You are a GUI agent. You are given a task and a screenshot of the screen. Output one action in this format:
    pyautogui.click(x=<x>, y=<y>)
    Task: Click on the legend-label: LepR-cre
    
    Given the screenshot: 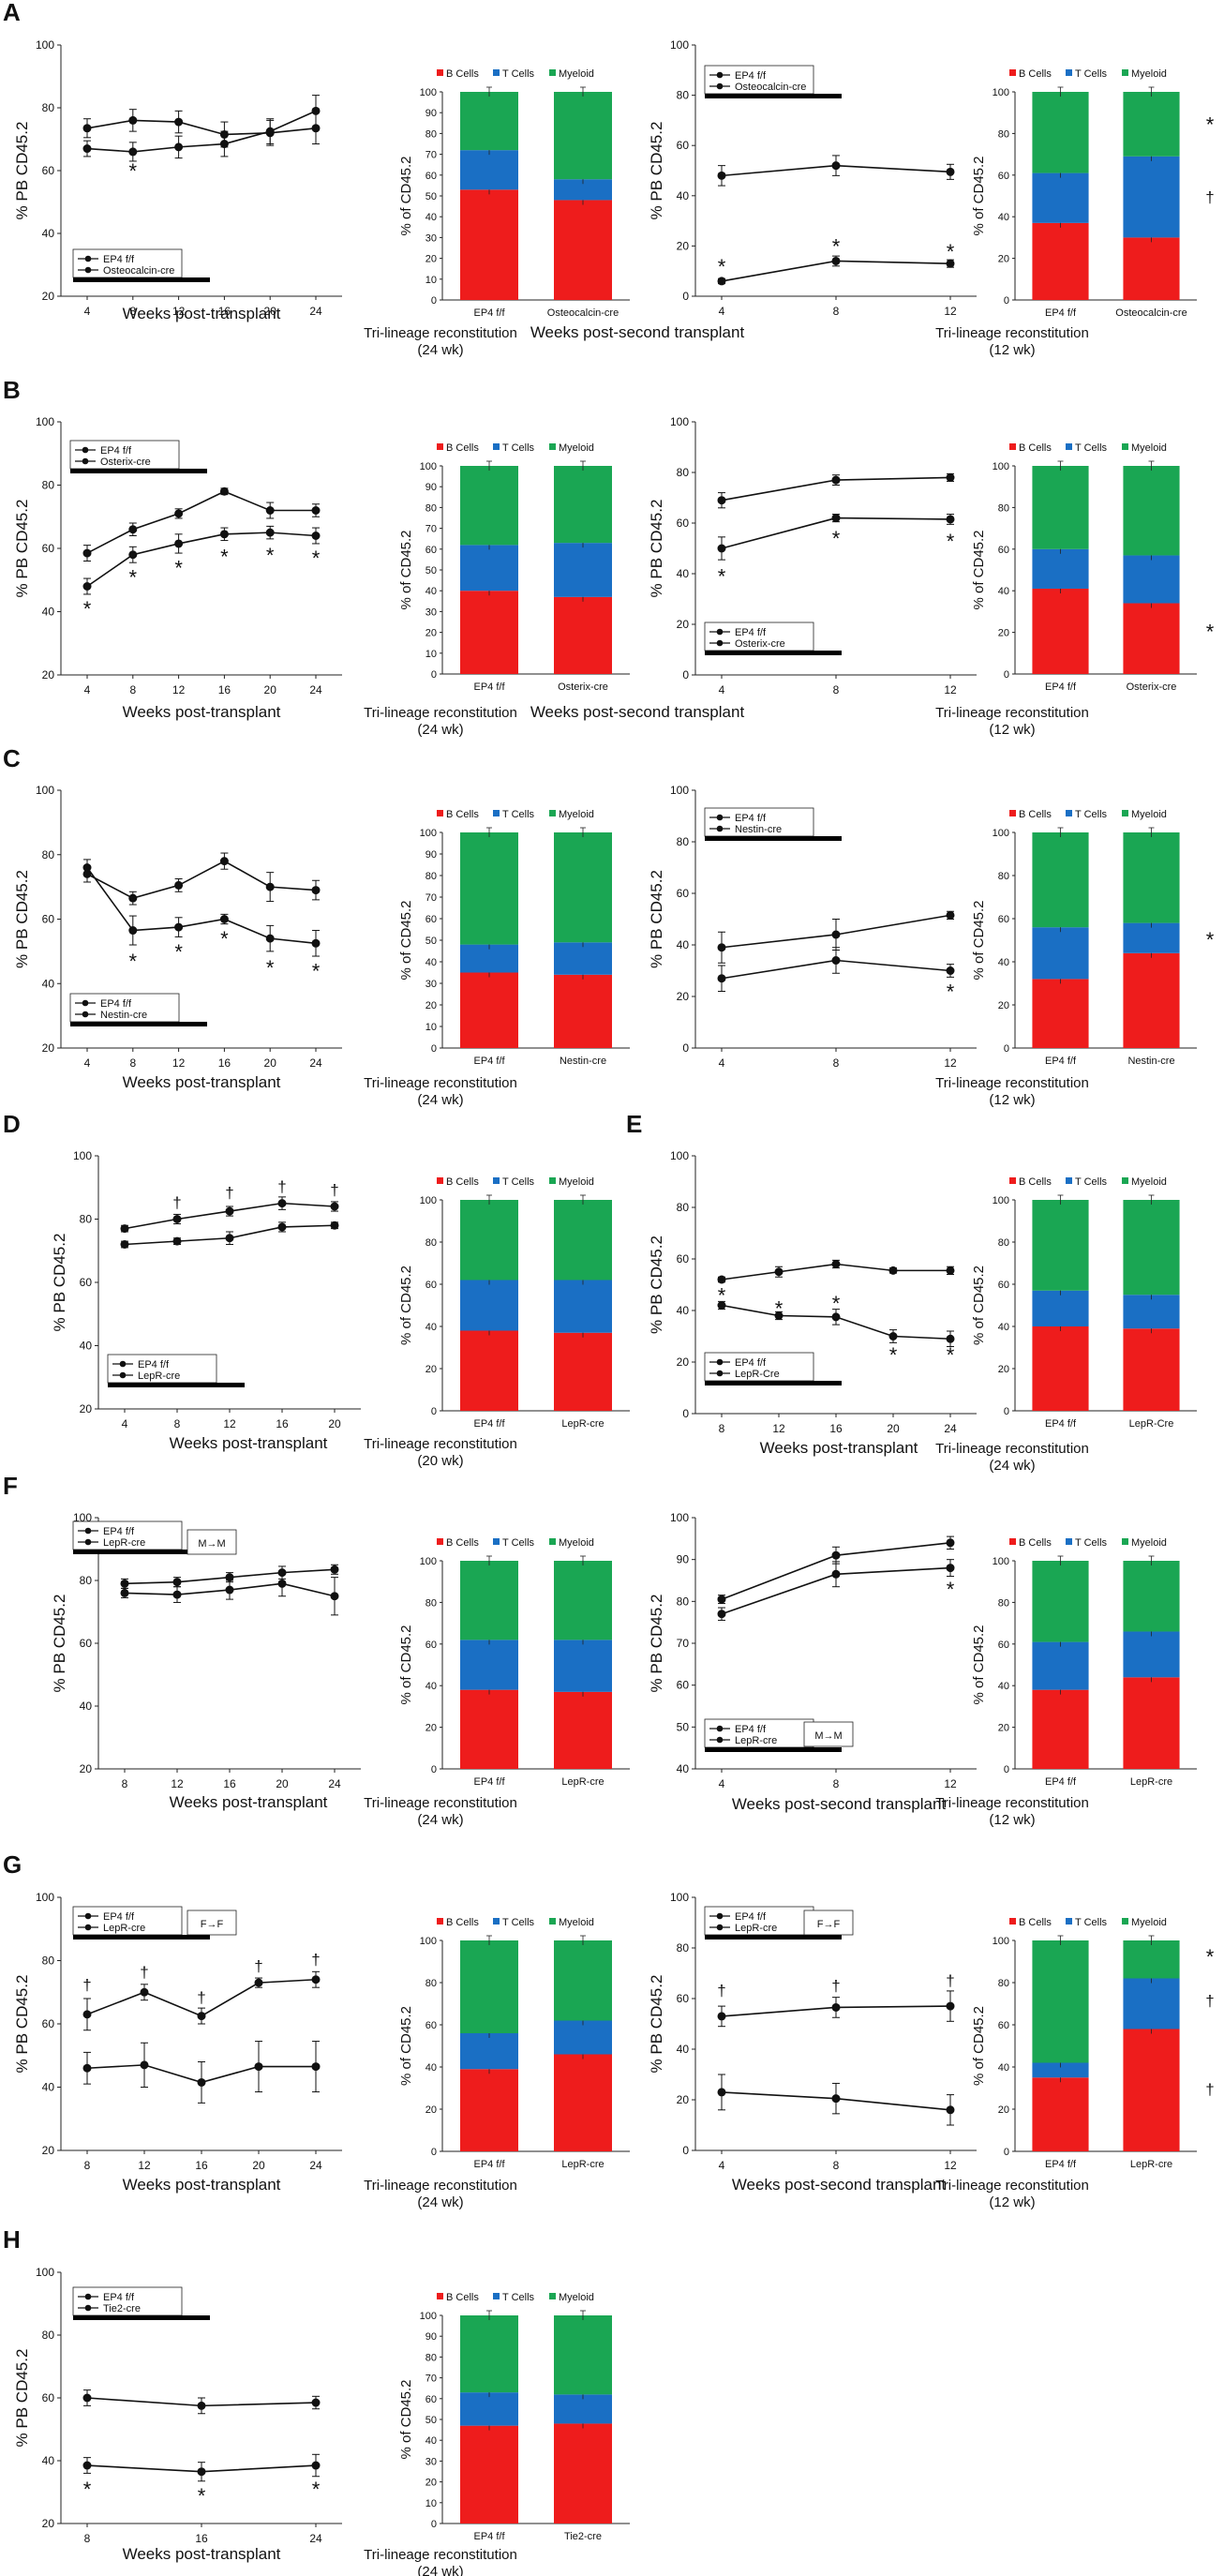 What is the action you would take?
    pyautogui.click(x=124, y=1928)
    